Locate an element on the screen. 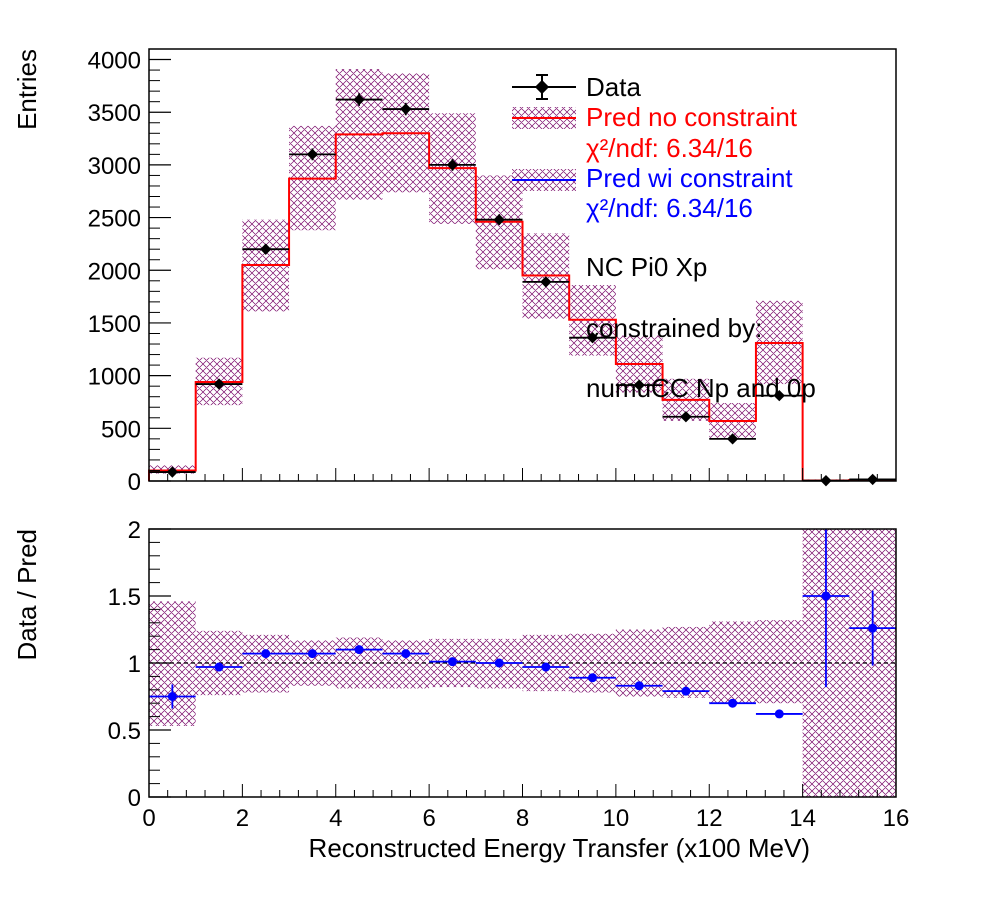 The image size is (996, 922). bottom-x-tick-label: 6 is located at coordinates (428, 818).